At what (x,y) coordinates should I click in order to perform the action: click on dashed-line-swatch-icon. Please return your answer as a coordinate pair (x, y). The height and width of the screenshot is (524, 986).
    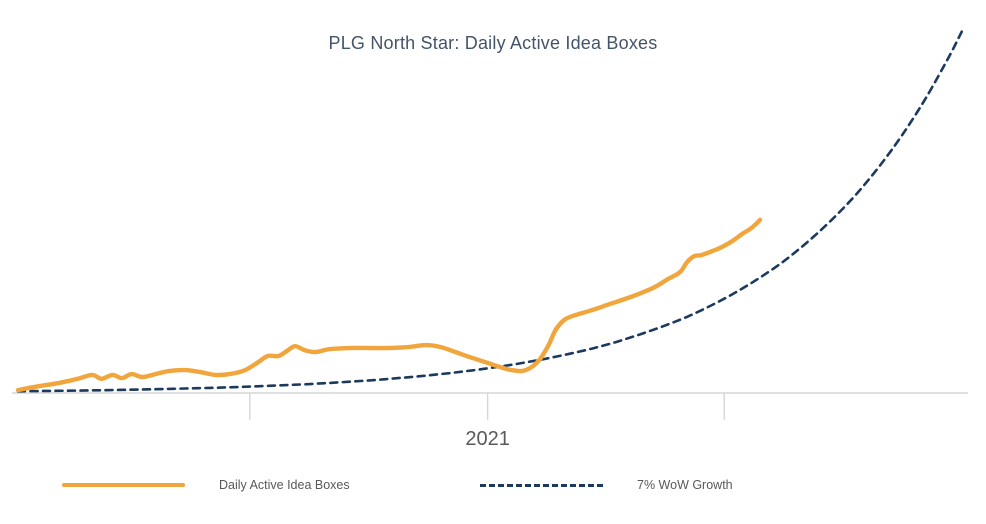
    Looking at the image, I should click on (541, 485).